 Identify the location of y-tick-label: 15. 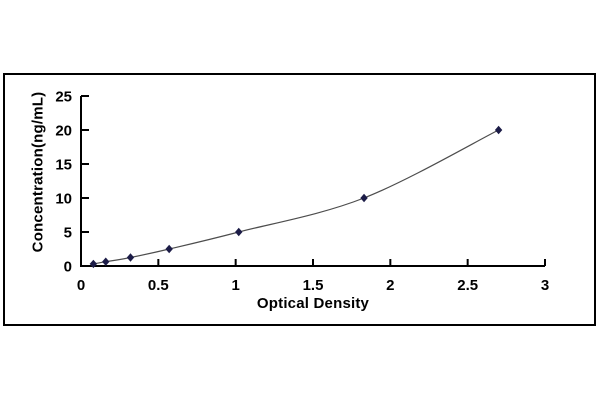
(63, 165).